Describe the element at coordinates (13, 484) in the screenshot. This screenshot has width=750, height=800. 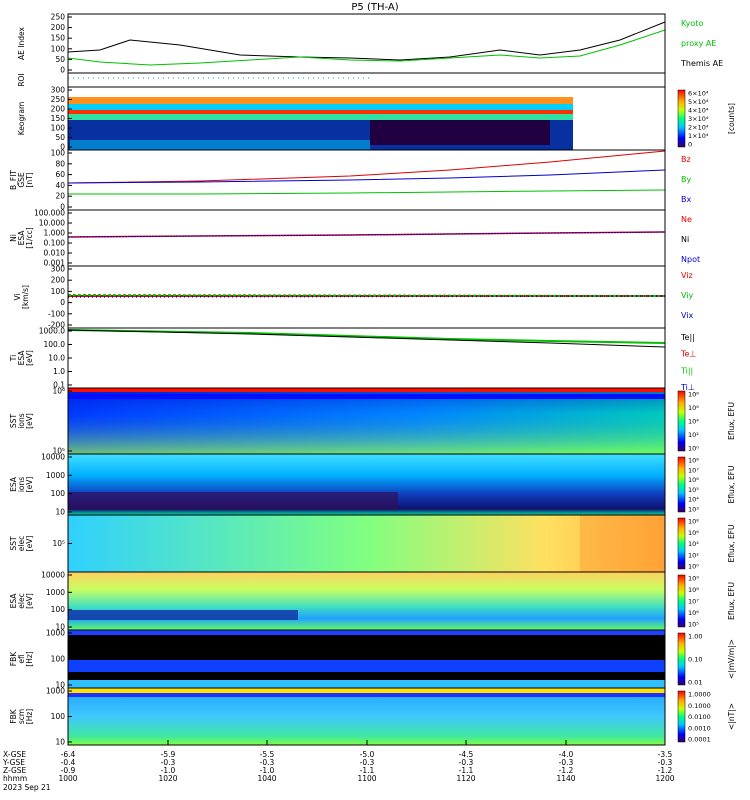
I see `esa_i-ylabel: ESA` at that location.